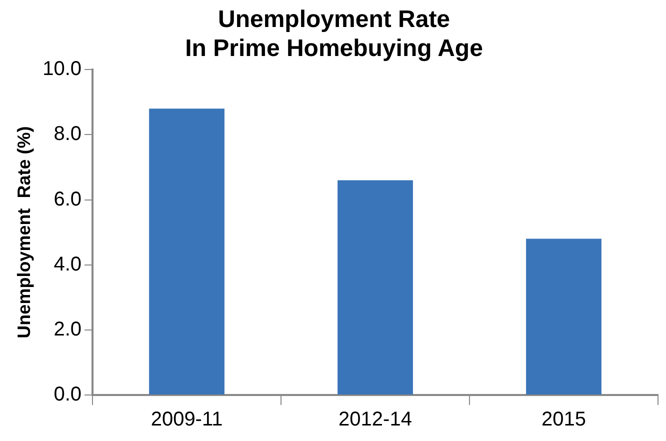  Describe the element at coordinates (24, 232) in the screenshot. I see `y-axis-title: Unemployment Rate (%)` at that location.